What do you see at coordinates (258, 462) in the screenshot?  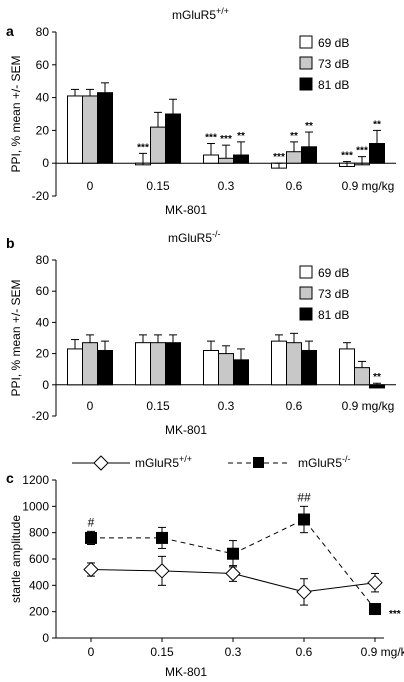 I see `legend-marker-square` at bounding box center [258, 462].